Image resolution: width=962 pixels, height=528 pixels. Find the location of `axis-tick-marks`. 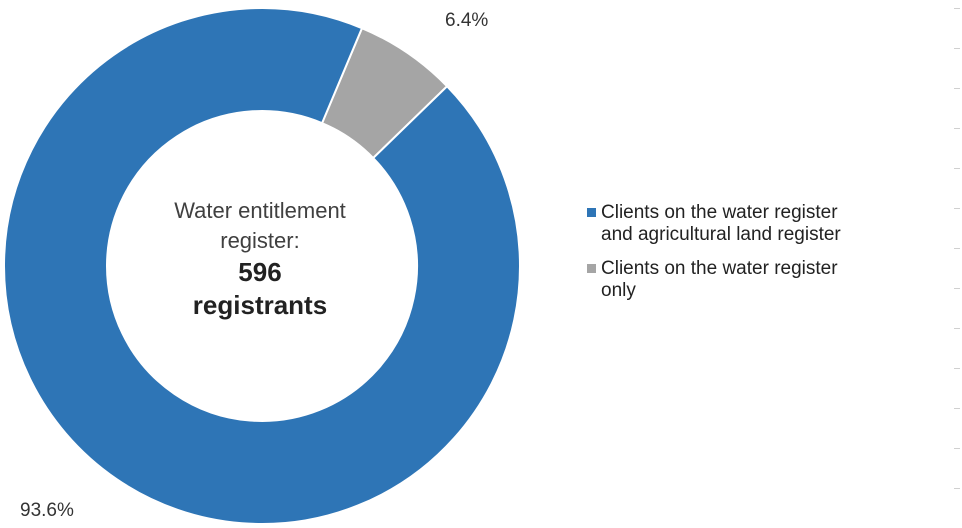

axis-tick-marks is located at coordinates (957, 264).